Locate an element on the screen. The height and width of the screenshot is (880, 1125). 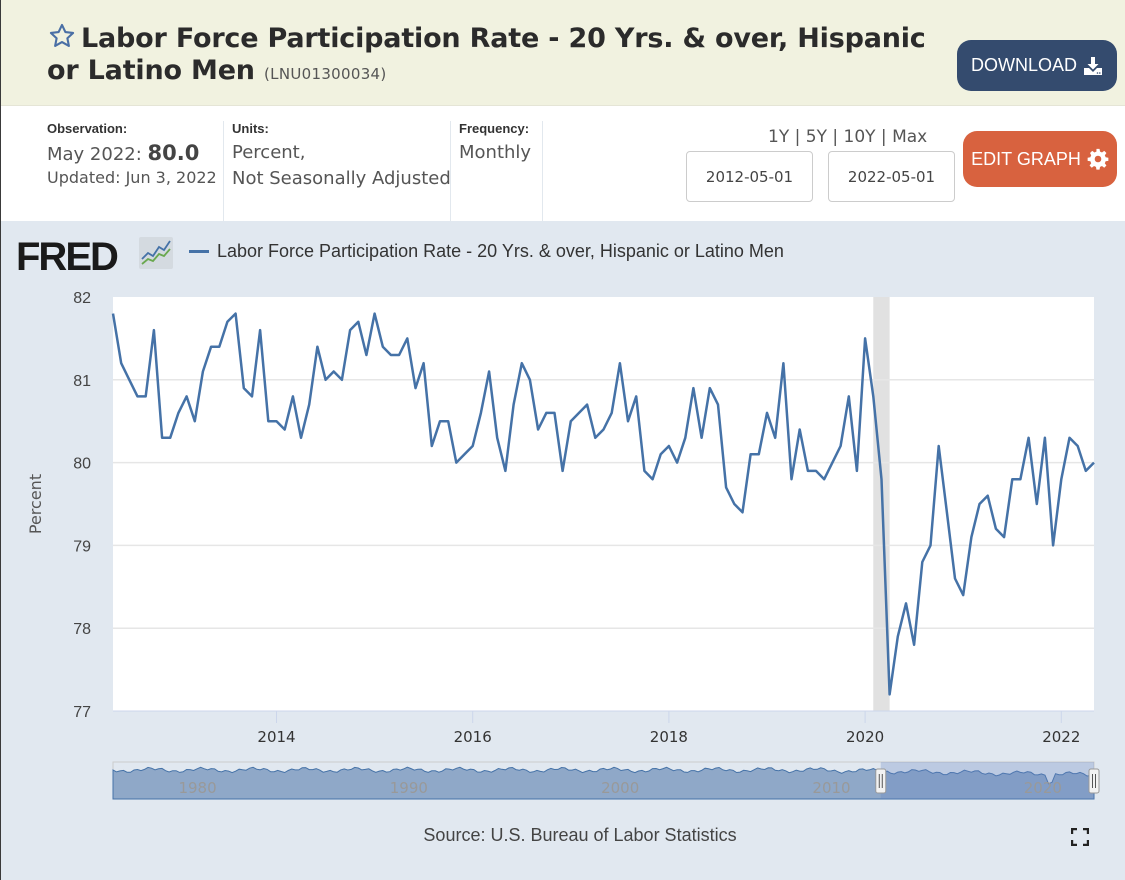
star-outline-icon is located at coordinates (62, 36).